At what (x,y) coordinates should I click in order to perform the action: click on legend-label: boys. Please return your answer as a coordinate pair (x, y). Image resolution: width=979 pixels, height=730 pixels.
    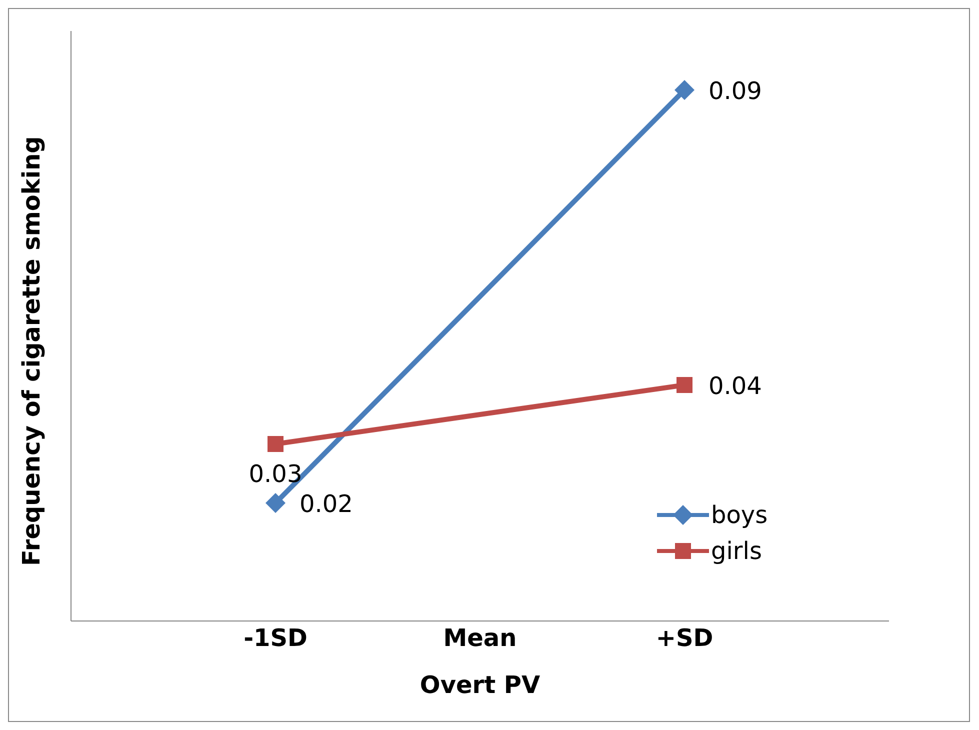
    Looking at the image, I should click on (739, 515).